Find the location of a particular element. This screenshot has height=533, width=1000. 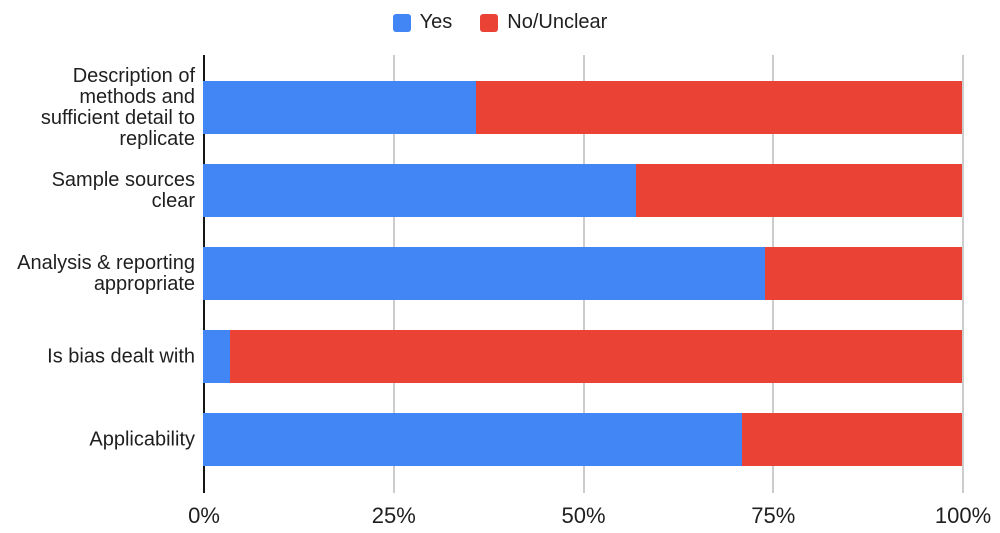

x-tick-label: 50% is located at coordinates (583, 515).